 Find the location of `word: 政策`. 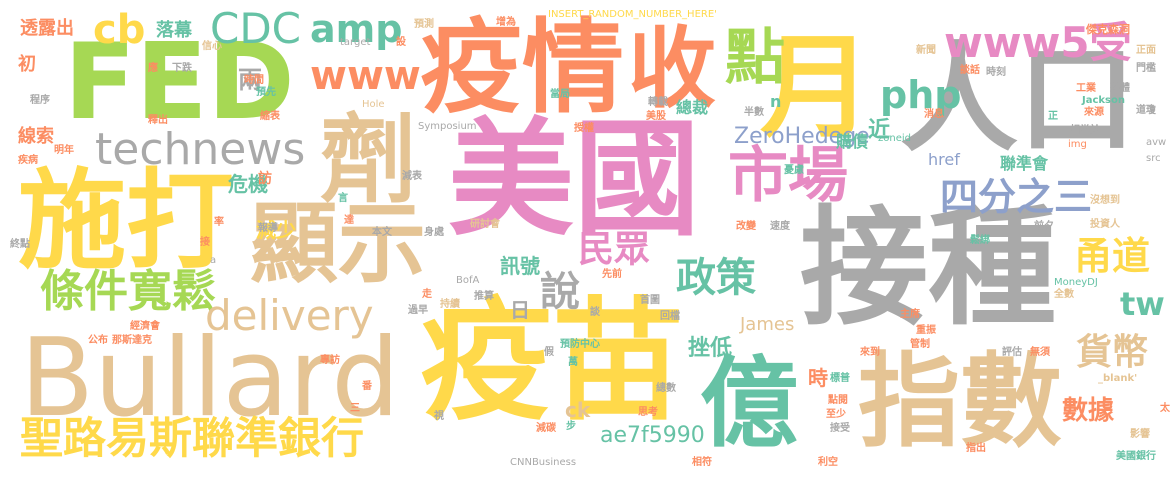

word: 政策 is located at coordinates (716, 278).